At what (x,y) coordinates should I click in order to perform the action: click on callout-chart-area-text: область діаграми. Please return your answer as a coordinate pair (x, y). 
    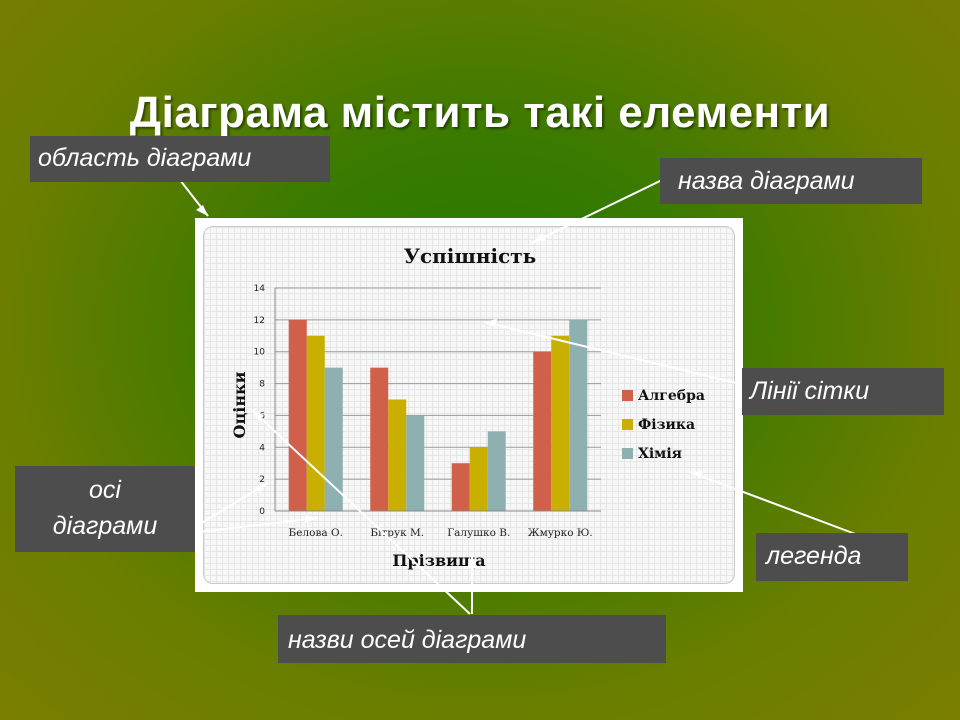
    Looking at the image, I should click on (145, 158).